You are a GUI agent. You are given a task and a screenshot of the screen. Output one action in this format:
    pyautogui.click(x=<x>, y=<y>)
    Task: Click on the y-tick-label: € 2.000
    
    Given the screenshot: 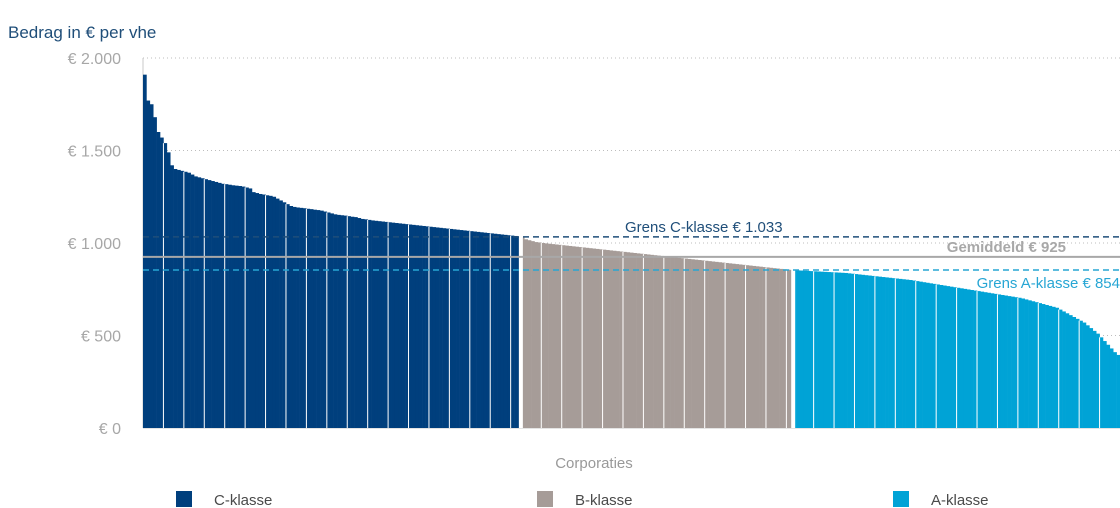 What is the action you would take?
    pyautogui.click(x=94, y=59)
    